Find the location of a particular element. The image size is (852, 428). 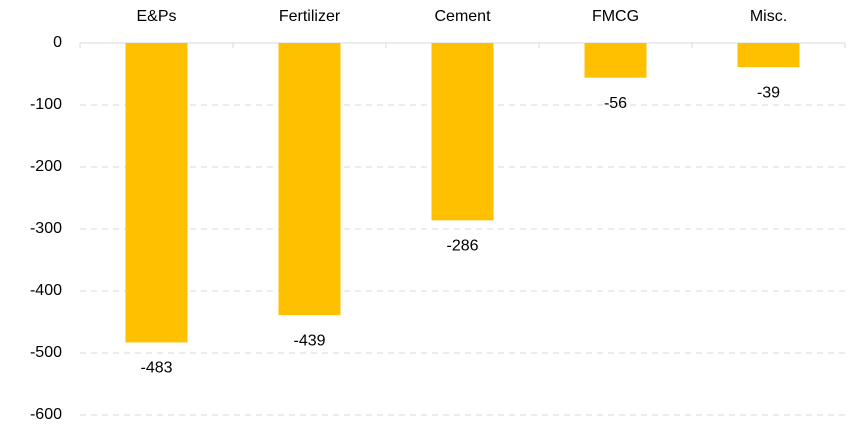

y-tick-label: 0 is located at coordinates (57, 42).